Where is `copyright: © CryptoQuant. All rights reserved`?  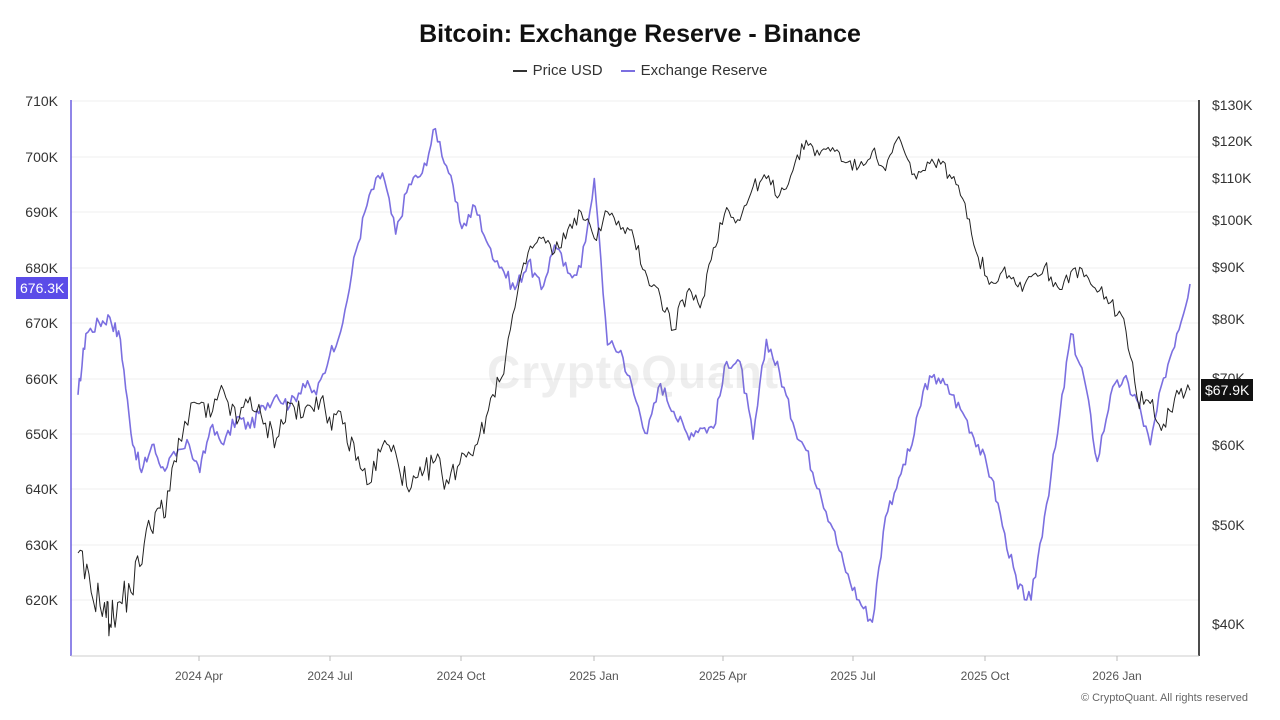
copyright: © CryptoQuant. All rights reserved is located at coordinates (1164, 698).